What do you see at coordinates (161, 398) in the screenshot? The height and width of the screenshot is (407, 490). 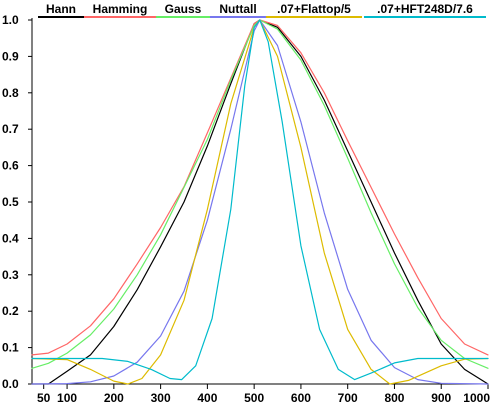 I see `x-tick-label: 300` at bounding box center [161, 398].